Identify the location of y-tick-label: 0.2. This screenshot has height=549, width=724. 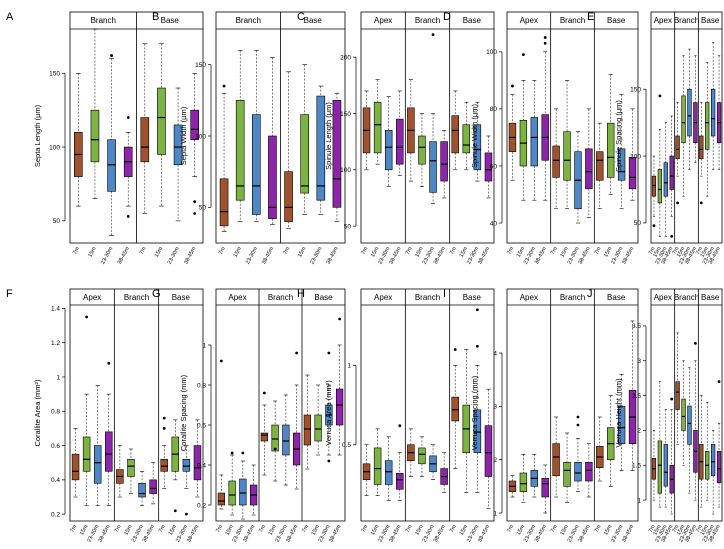
(201, 505).